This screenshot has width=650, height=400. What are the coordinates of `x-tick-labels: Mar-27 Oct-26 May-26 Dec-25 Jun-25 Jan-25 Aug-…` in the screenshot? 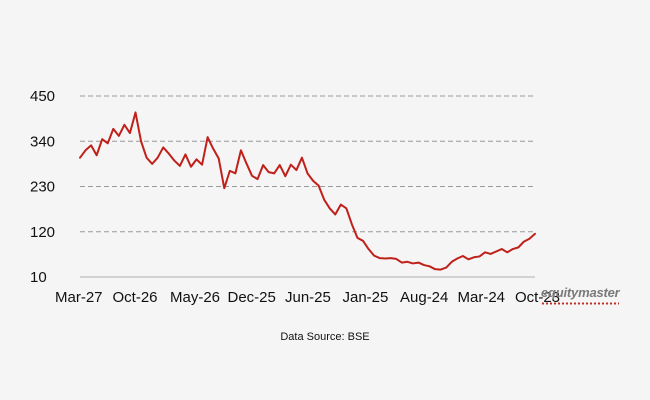 It's located at (307, 297).